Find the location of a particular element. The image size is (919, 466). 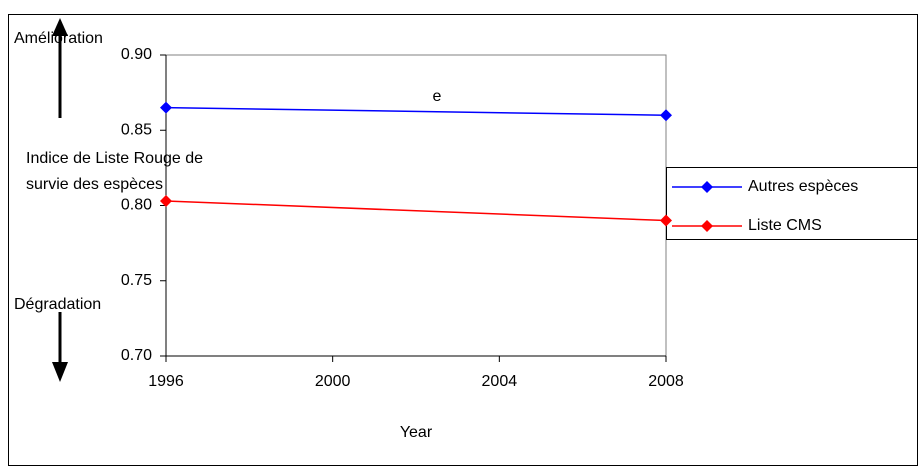

y-tick-label: 0.70 is located at coordinates (136, 355).